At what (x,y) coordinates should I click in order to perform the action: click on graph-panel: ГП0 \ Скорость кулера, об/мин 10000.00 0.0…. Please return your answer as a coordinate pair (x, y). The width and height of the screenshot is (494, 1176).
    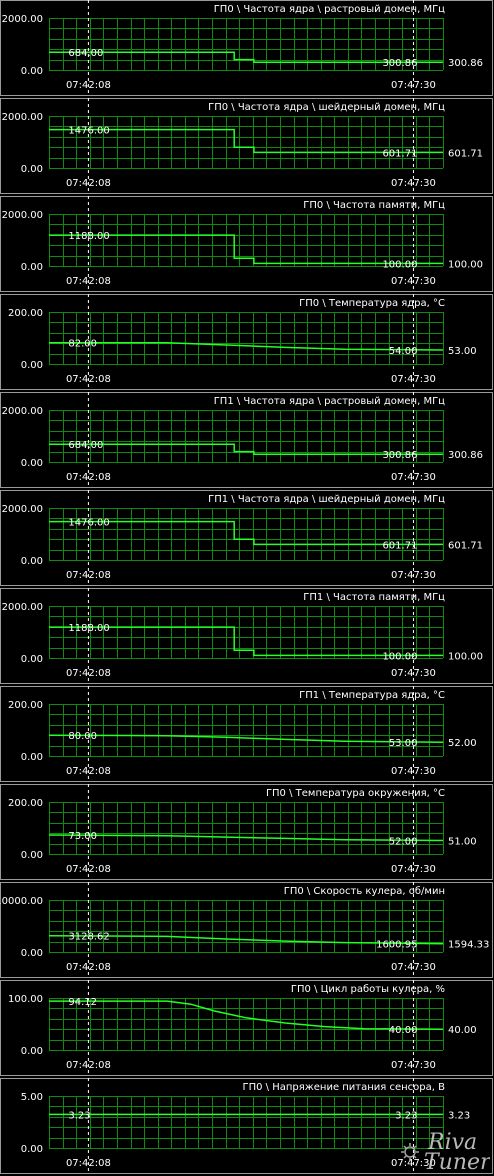
    Looking at the image, I should click on (247, 931).